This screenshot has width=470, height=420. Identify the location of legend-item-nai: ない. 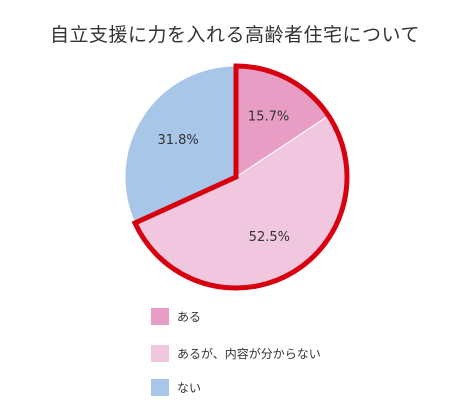
(176, 387).